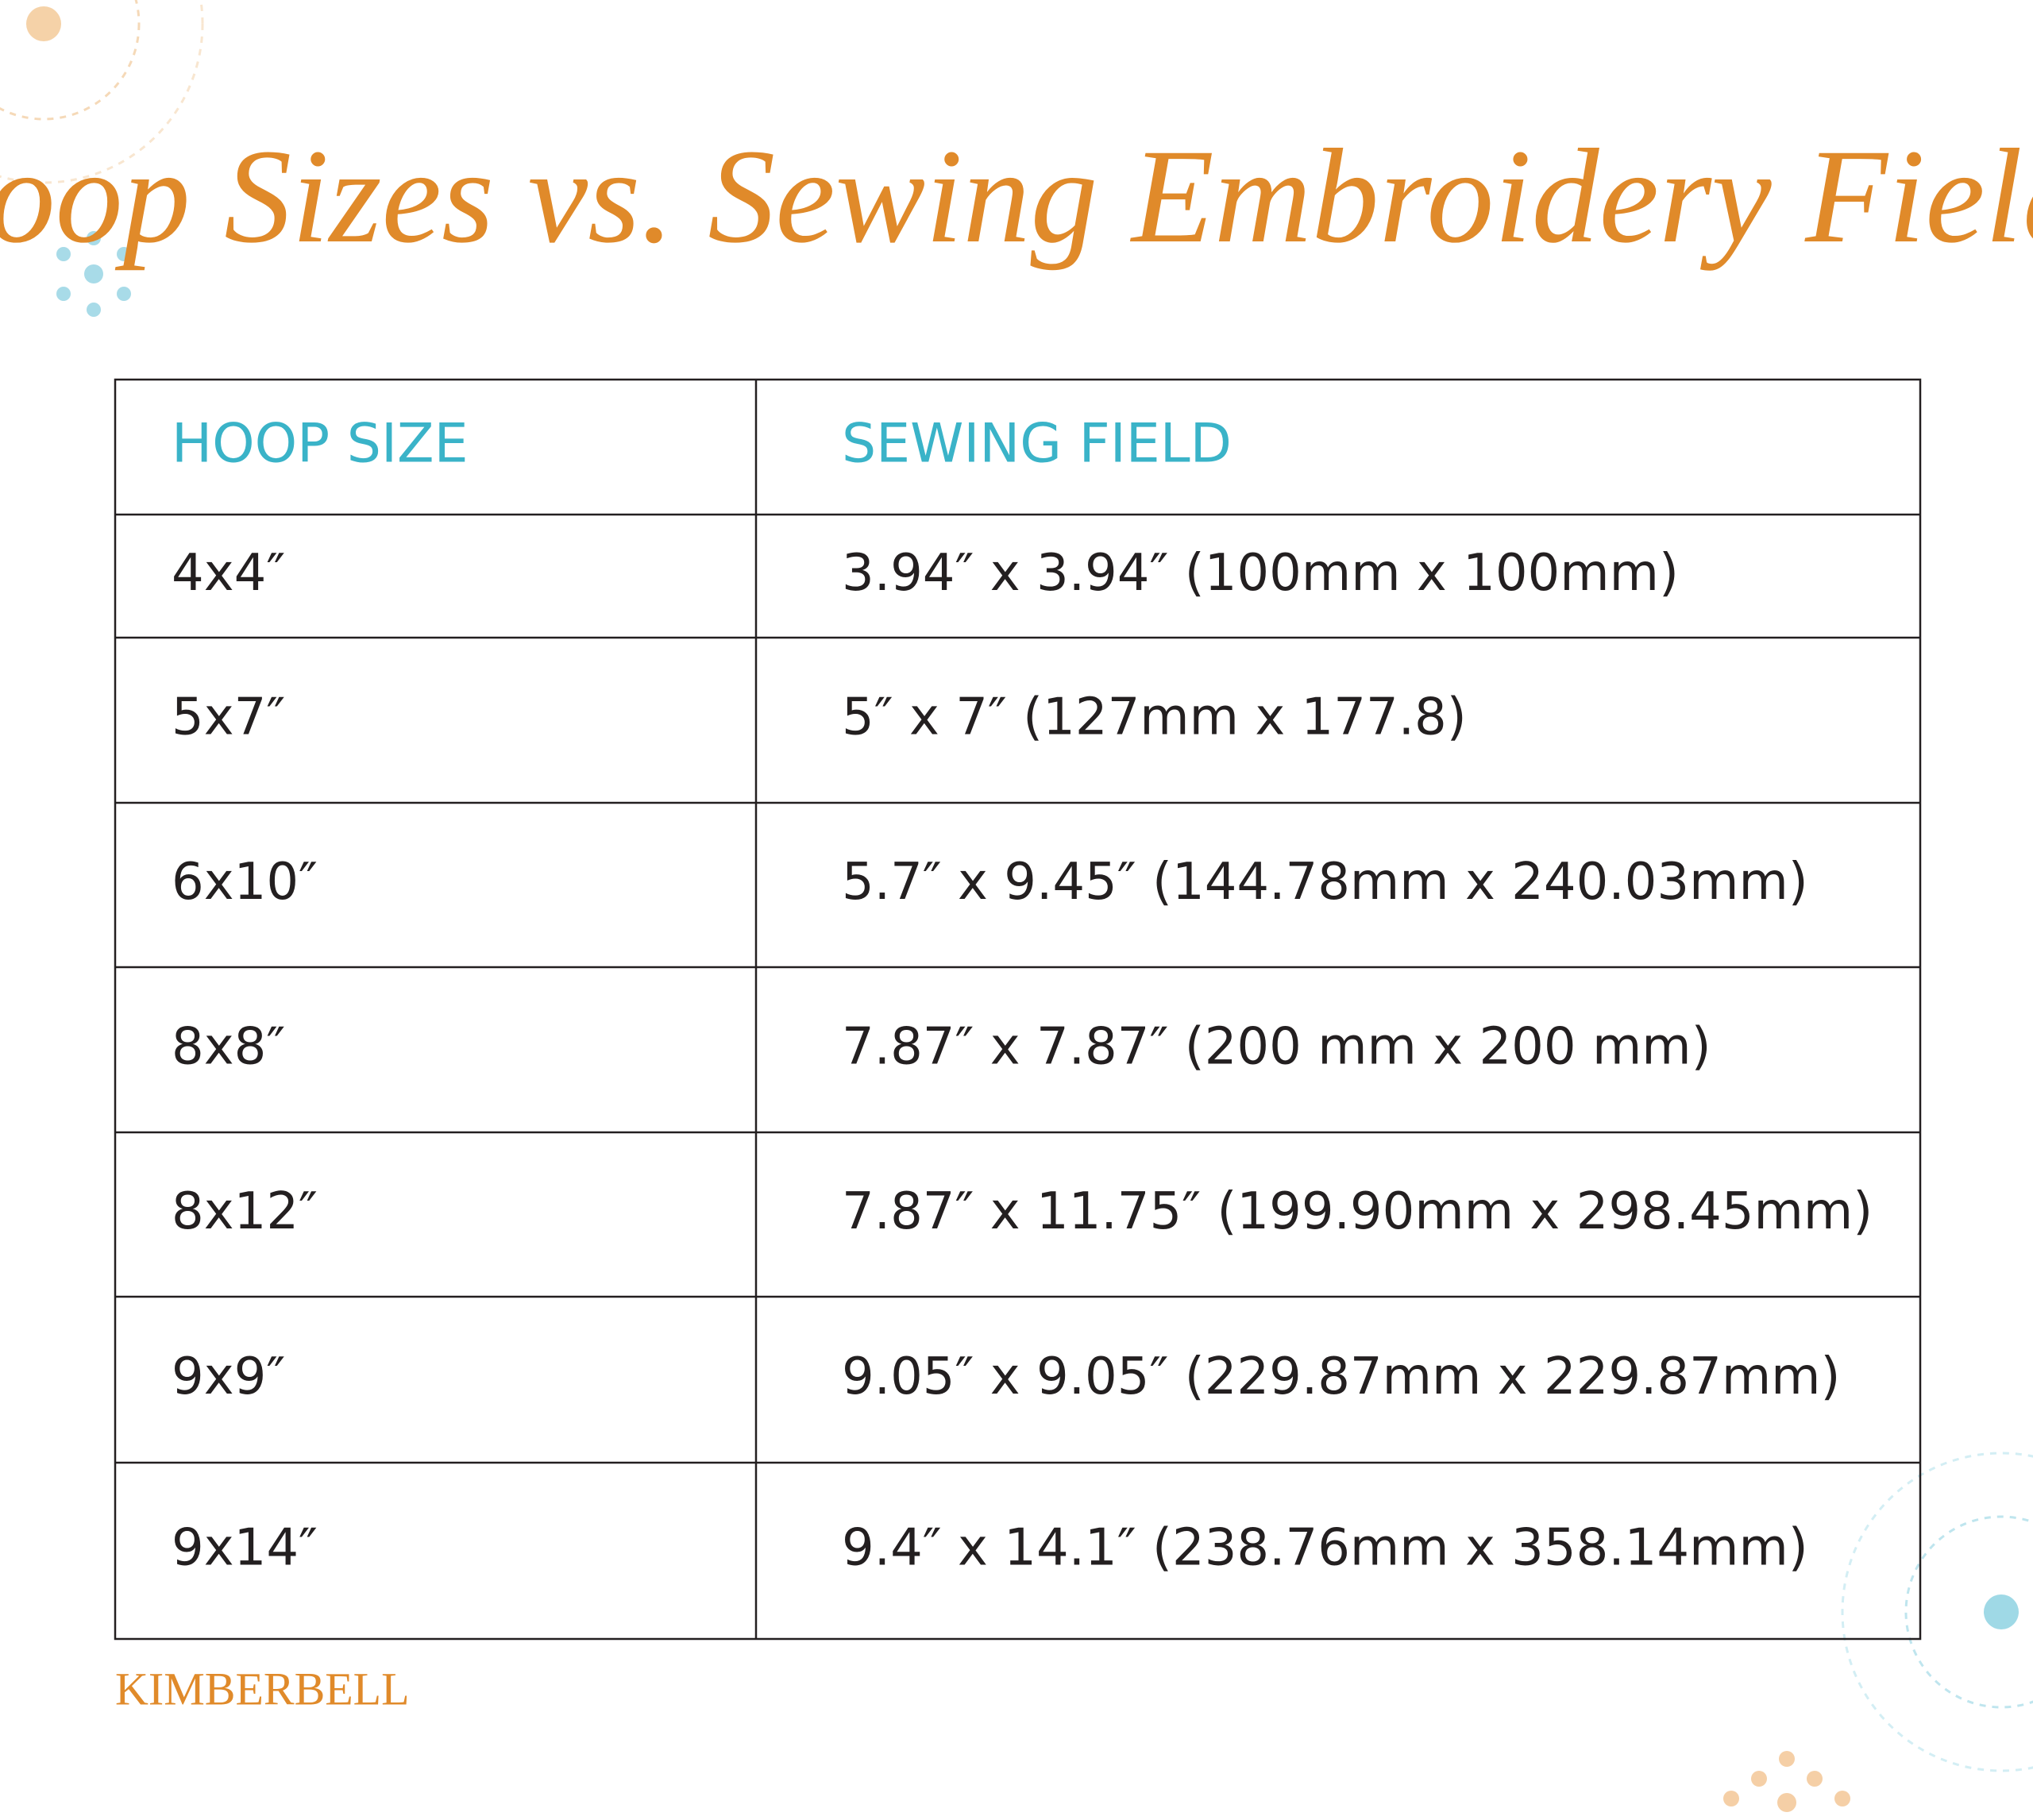 The height and width of the screenshot is (1820, 2033). What do you see at coordinates (245, 1211) in the screenshot?
I see `hoop-size: 8x12″` at bounding box center [245, 1211].